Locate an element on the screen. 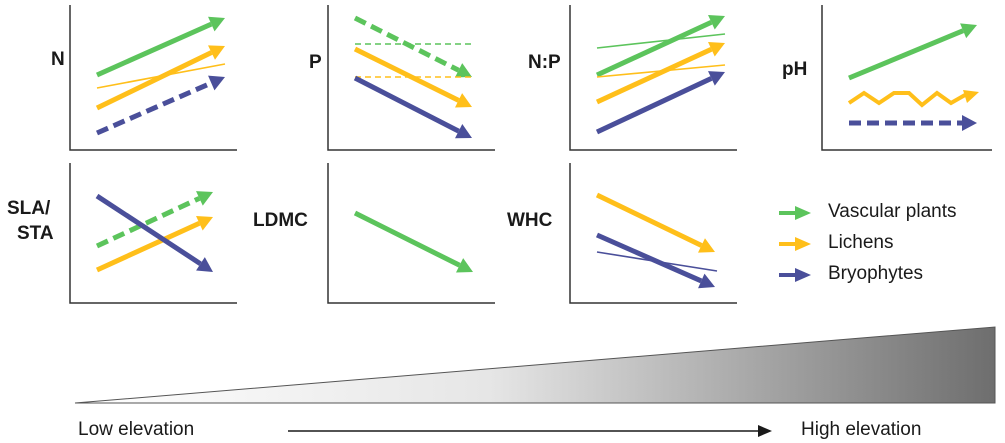  legend-layer is located at coordinates (795, 244).